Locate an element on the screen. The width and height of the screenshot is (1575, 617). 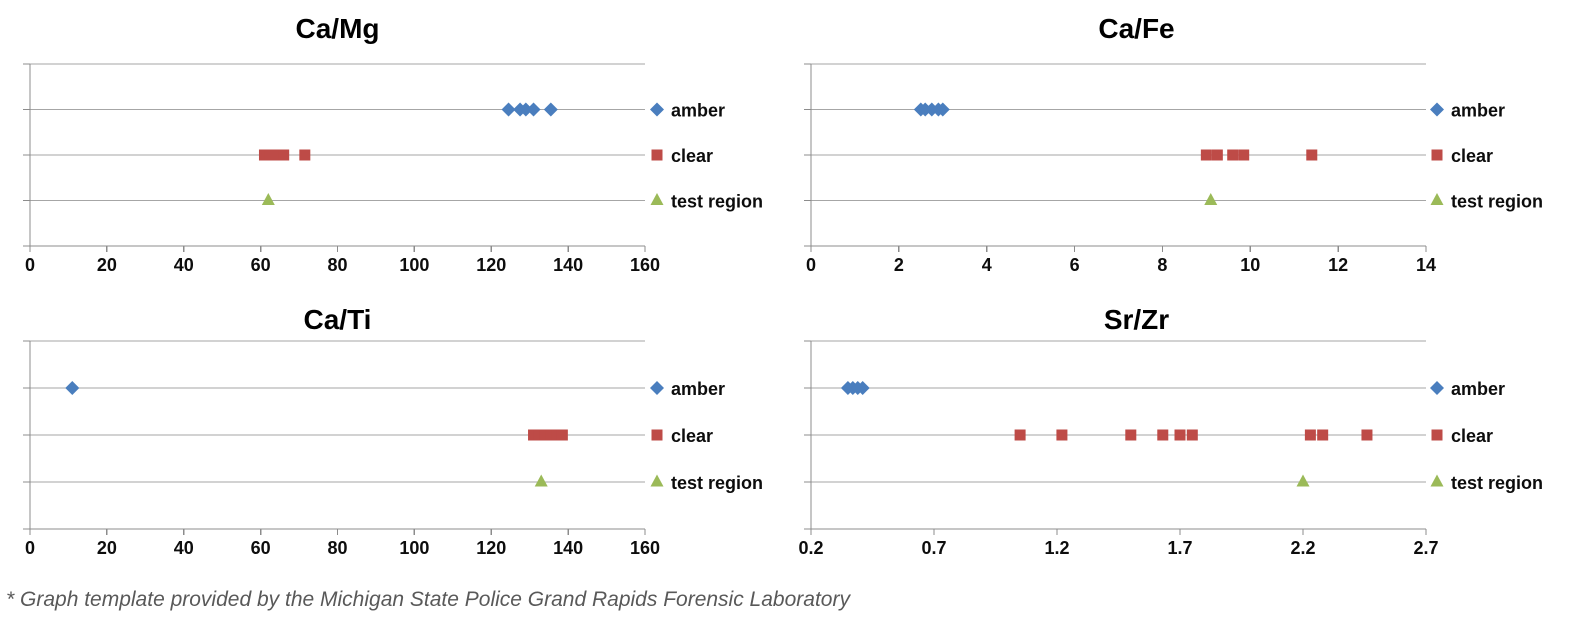
x-tick-label: 2.7 is located at coordinates (1425, 548).